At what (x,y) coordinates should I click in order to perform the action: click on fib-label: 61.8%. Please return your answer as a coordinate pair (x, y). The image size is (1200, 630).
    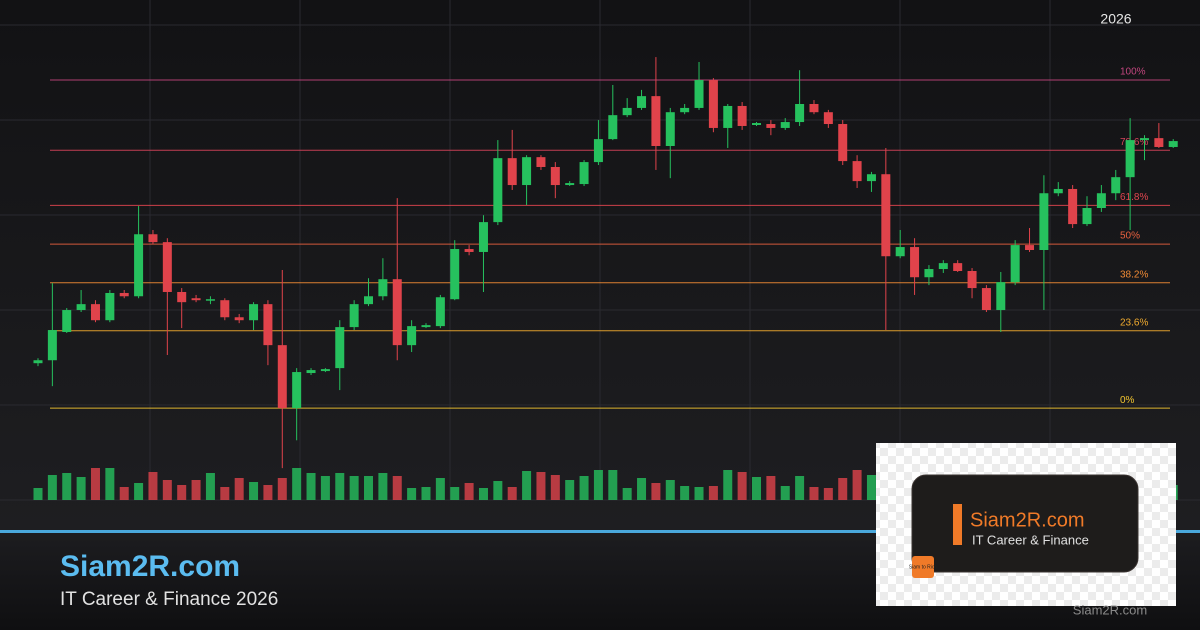
    Looking at the image, I should click on (1134, 197).